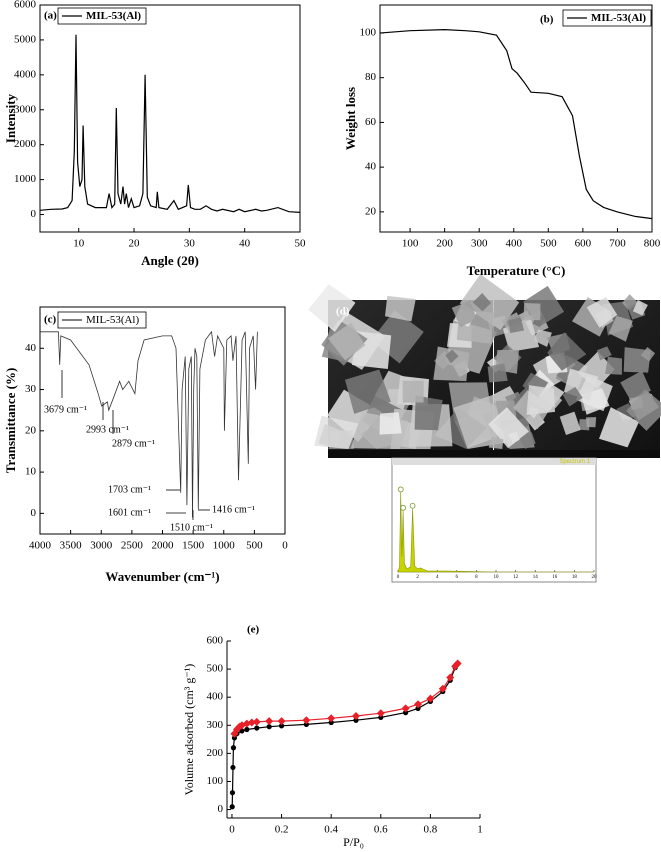 Image resolution: width=661 pixels, height=852 pixels. Describe the element at coordinates (133, 443) in the screenshot. I see `annotation: 2879 cm⁻¹` at that location.